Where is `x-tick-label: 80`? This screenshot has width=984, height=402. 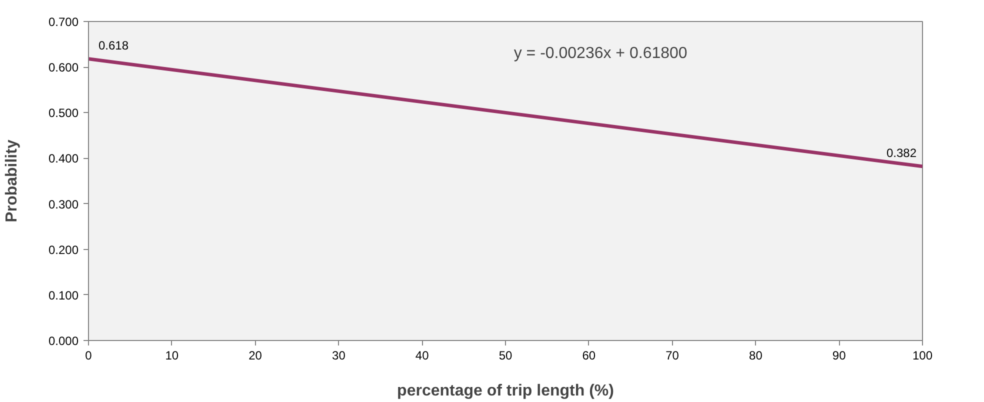 x-tick-label: 80 is located at coordinates (756, 355).